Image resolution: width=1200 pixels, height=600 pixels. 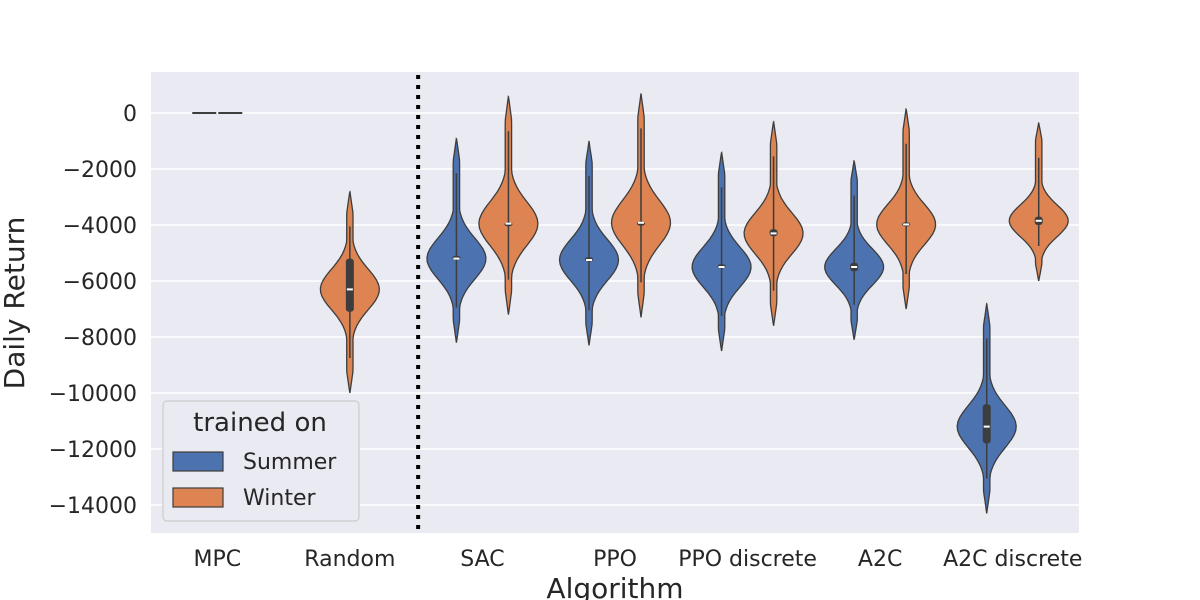 I want to click on legend: trained on Summer Winter, so click(x=261, y=461).